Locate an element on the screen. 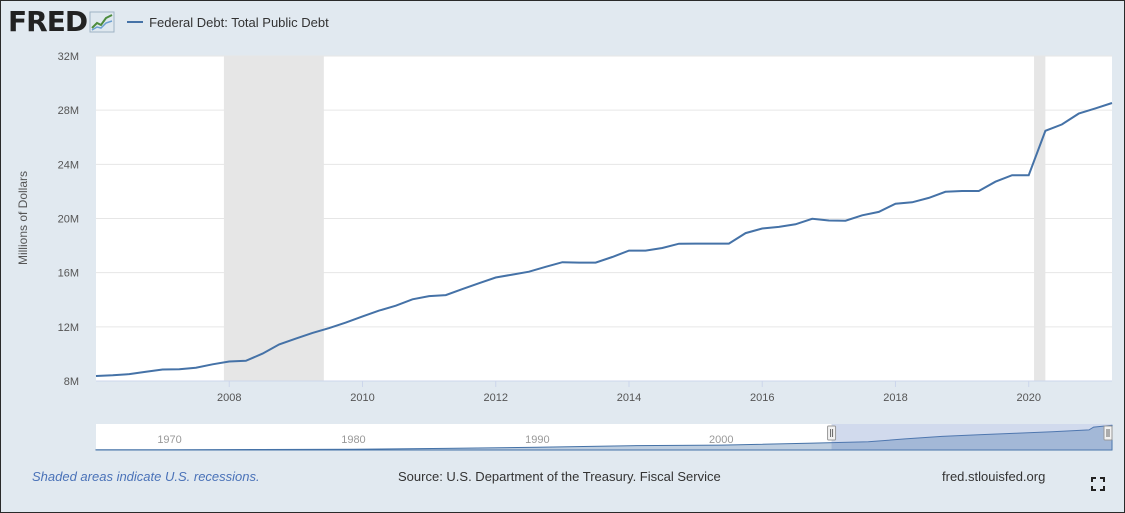 The image size is (1125, 513). x-axis-ticks: 2008 2010 2012 2014 2016 2018 2020 is located at coordinates (629, 392).